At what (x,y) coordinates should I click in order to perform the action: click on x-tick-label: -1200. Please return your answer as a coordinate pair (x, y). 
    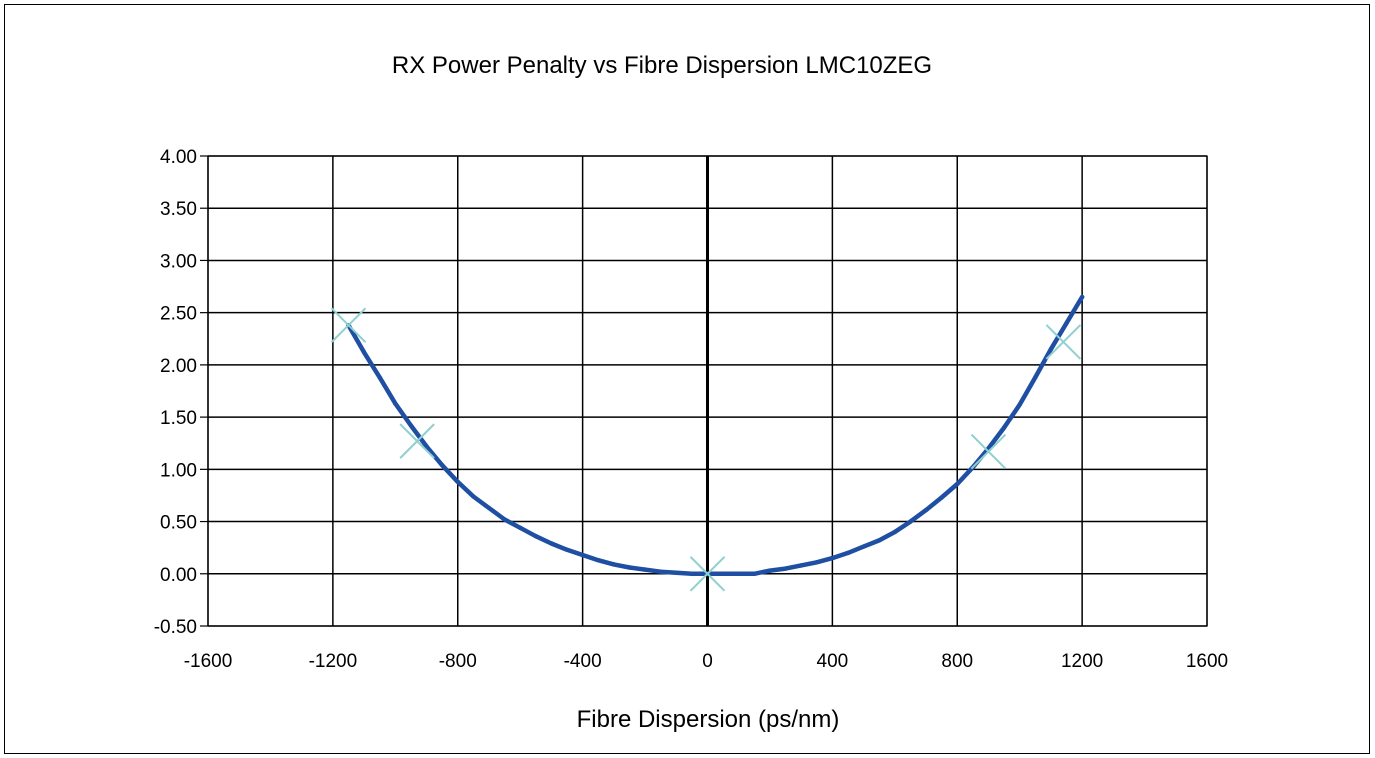
    Looking at the image, I should click on (333, 661).